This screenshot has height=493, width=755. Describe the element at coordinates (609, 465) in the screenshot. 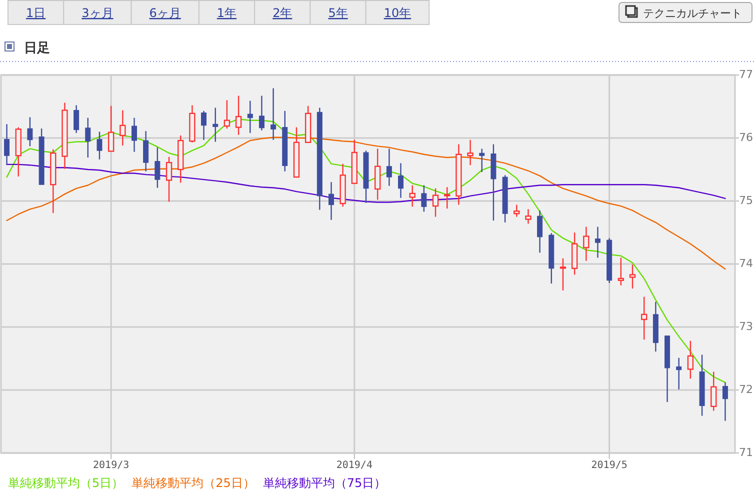

I see `x-tick-label: 2019/5` at that location.